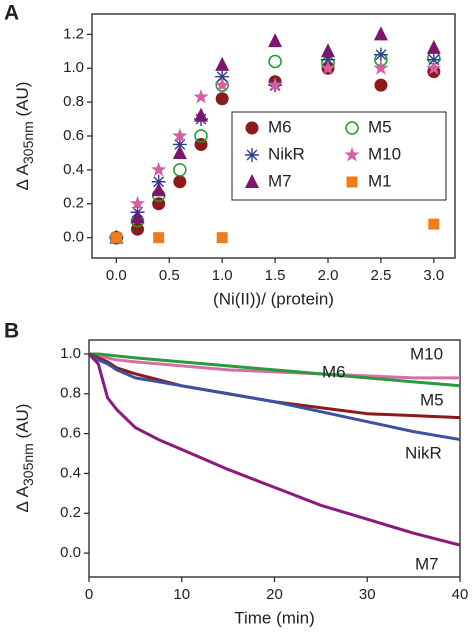 Image resolution: width=474 pixels, height=634 pixels. What do you see at coordinates (427, 563) in the screenshot?
I see `line-label: M7` at bounding box center [427, 563].